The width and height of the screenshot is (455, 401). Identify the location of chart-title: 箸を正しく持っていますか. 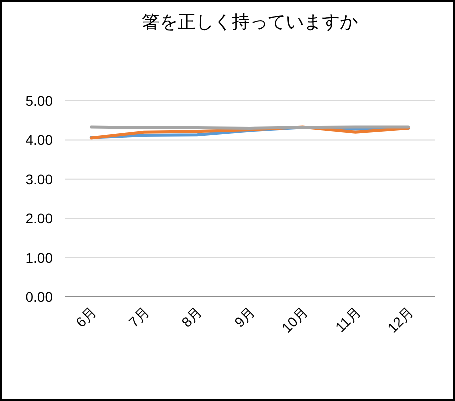
(250, 22).